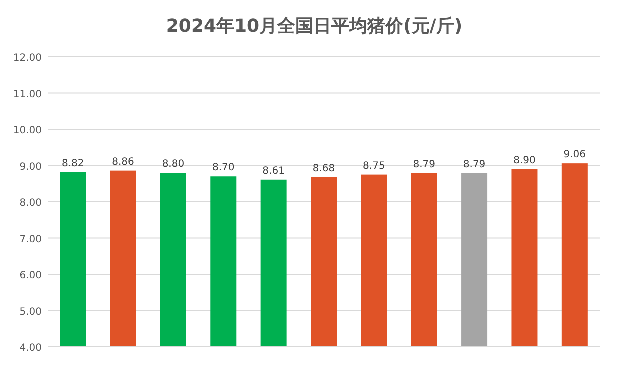  I want to click on data-label: 8.68, so click(324, 168).